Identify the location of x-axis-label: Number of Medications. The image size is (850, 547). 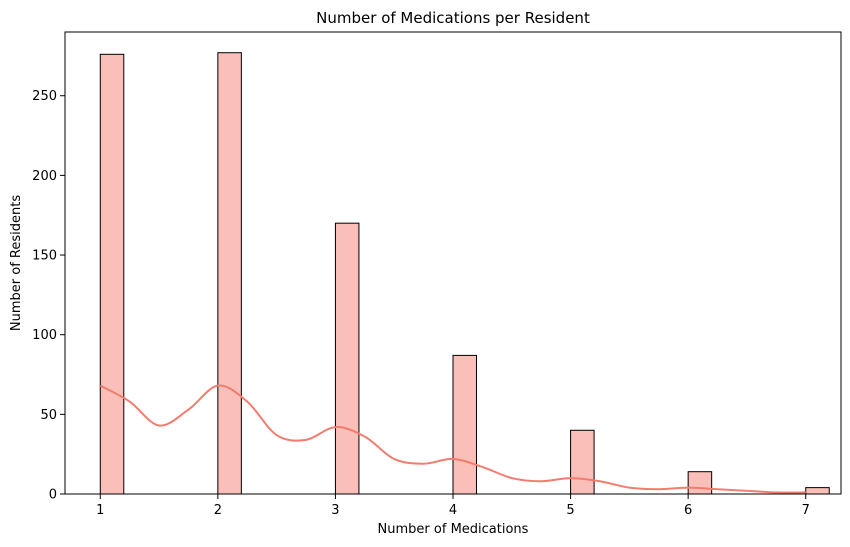
(453, 529).